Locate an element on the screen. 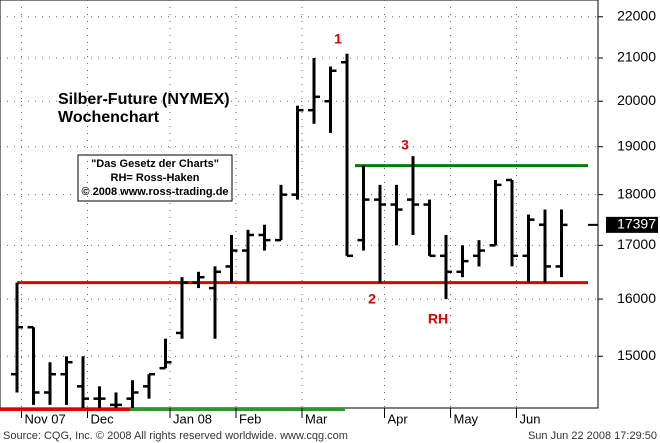 This screenshot has height=443, width=660. annotation: 1 is located at coordinates (338, 39).